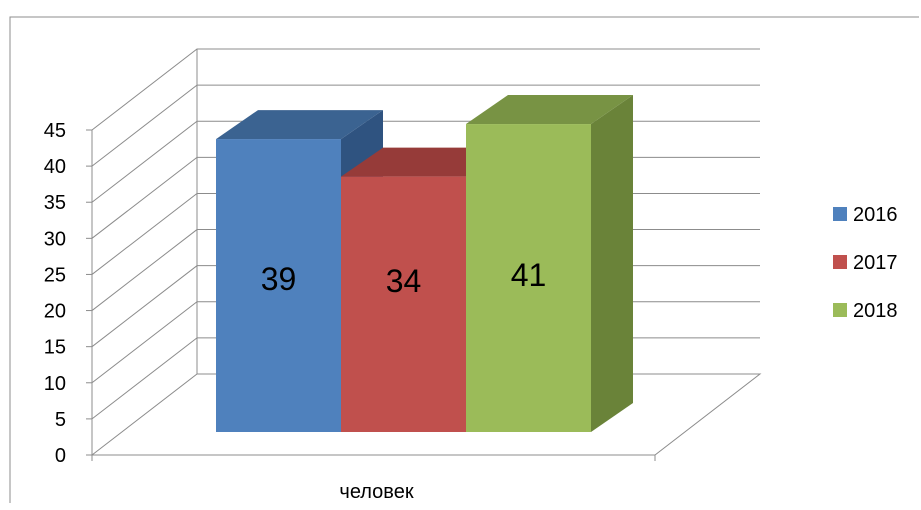  Describe the element at coordinates (60, 456) in the screenshot. I see `y-tick-label: 0` at that location.